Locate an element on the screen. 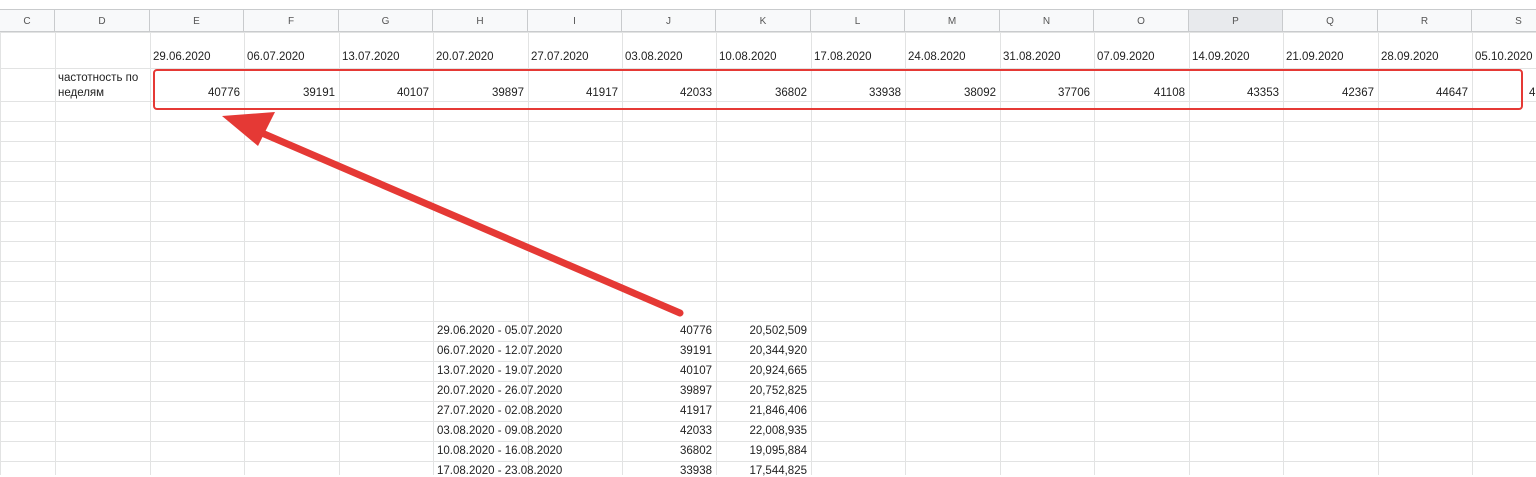 This screenshot has width=1536, height=477. week-date-cell: 21.09.2020 is located at coordinates (1315, 57).